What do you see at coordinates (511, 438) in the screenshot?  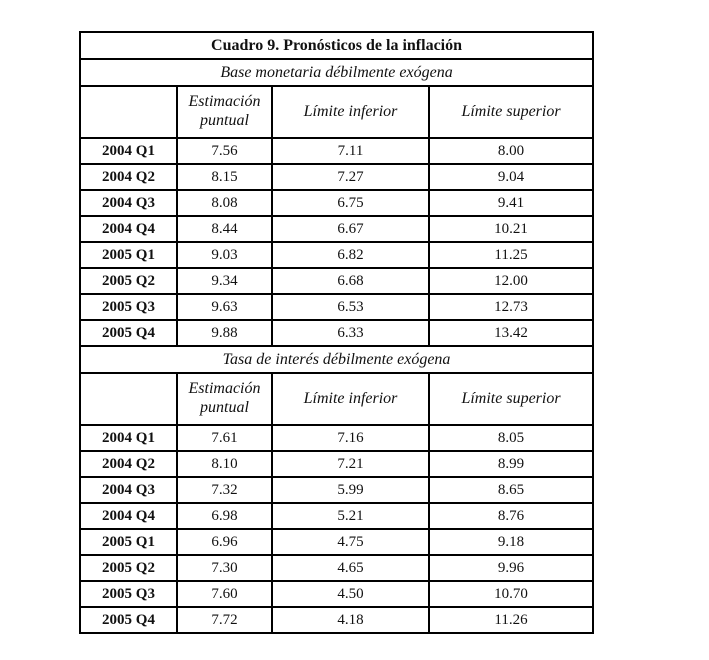 I see `cell-value: 8.05` at bounding box center [511, 438].